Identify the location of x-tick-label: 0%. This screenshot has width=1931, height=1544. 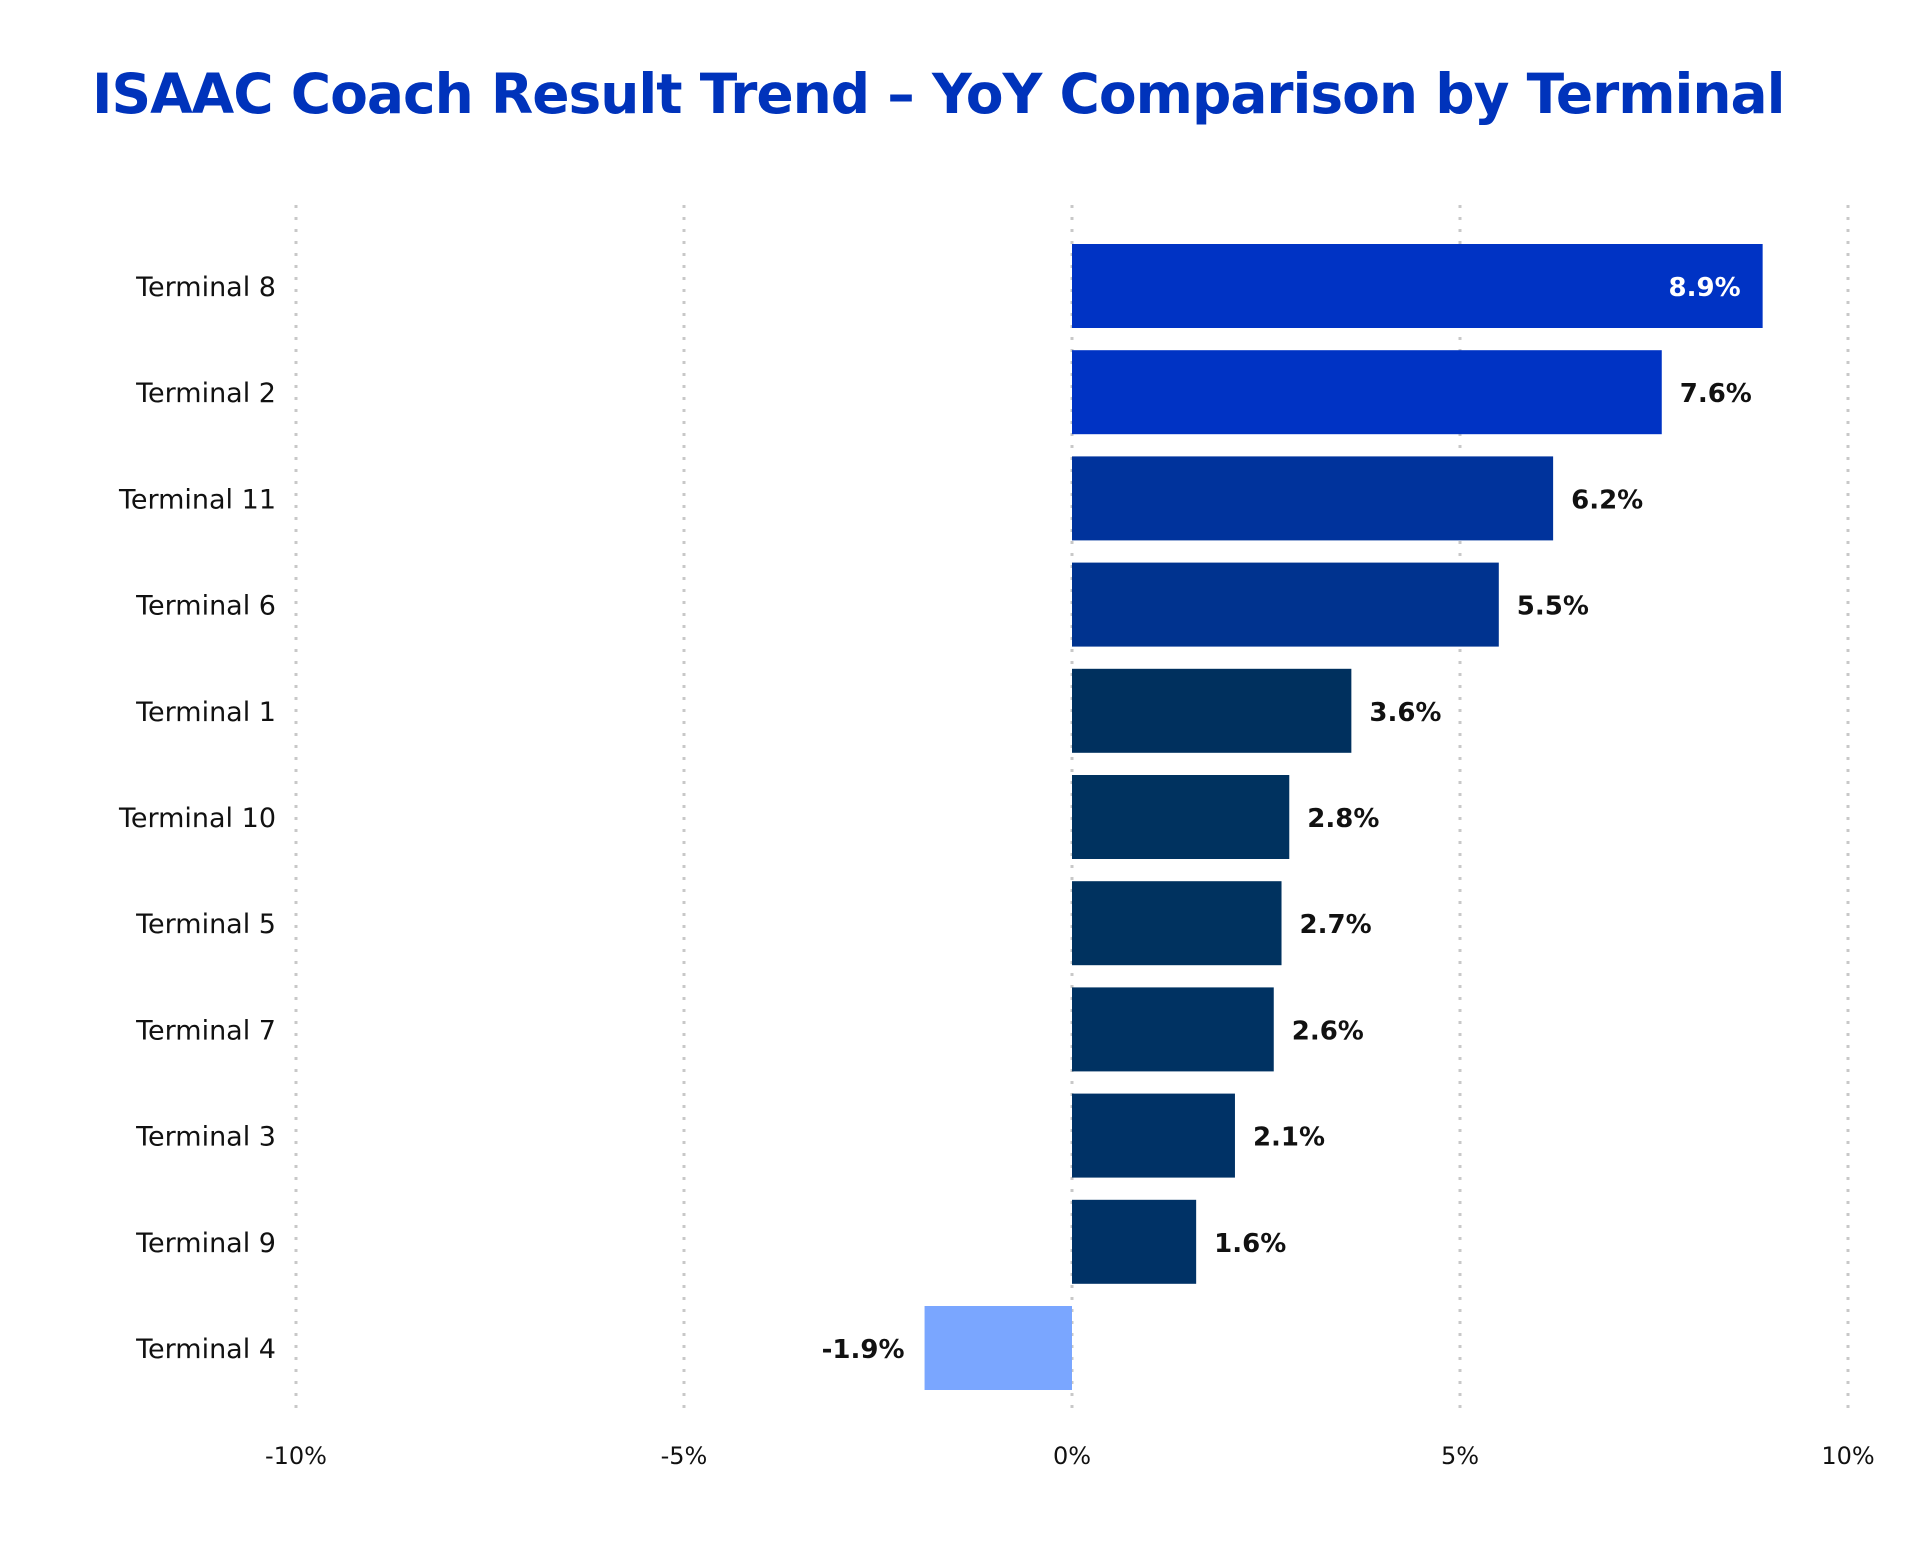
(1072, 1456).